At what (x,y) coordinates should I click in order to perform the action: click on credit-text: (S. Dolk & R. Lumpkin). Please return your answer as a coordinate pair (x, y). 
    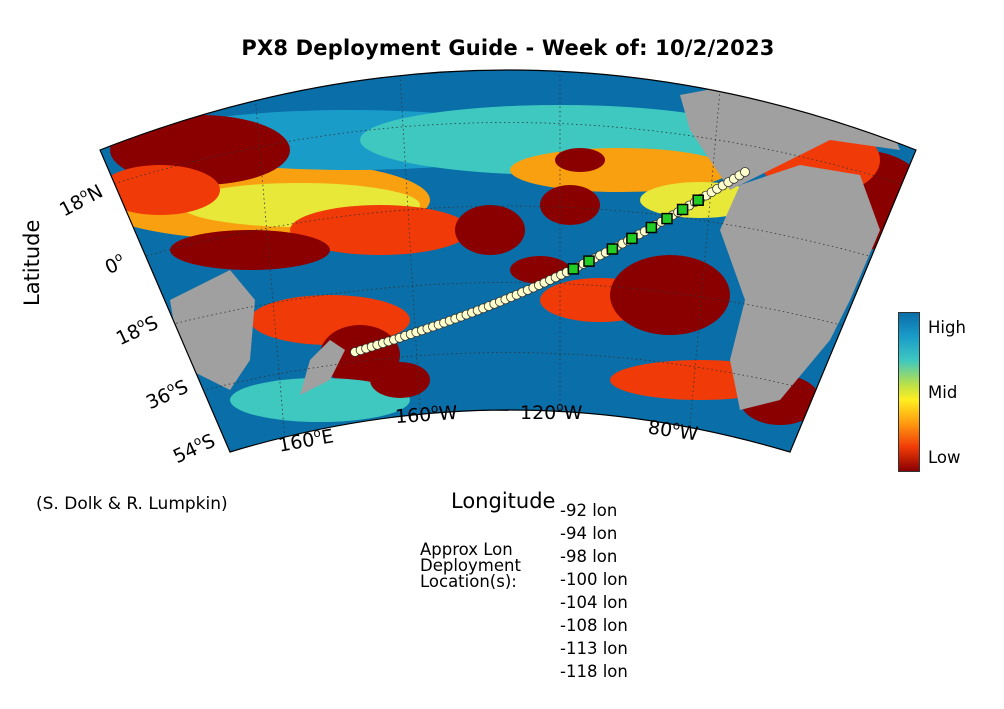
    Looking at the image, I should click on (132, 504).